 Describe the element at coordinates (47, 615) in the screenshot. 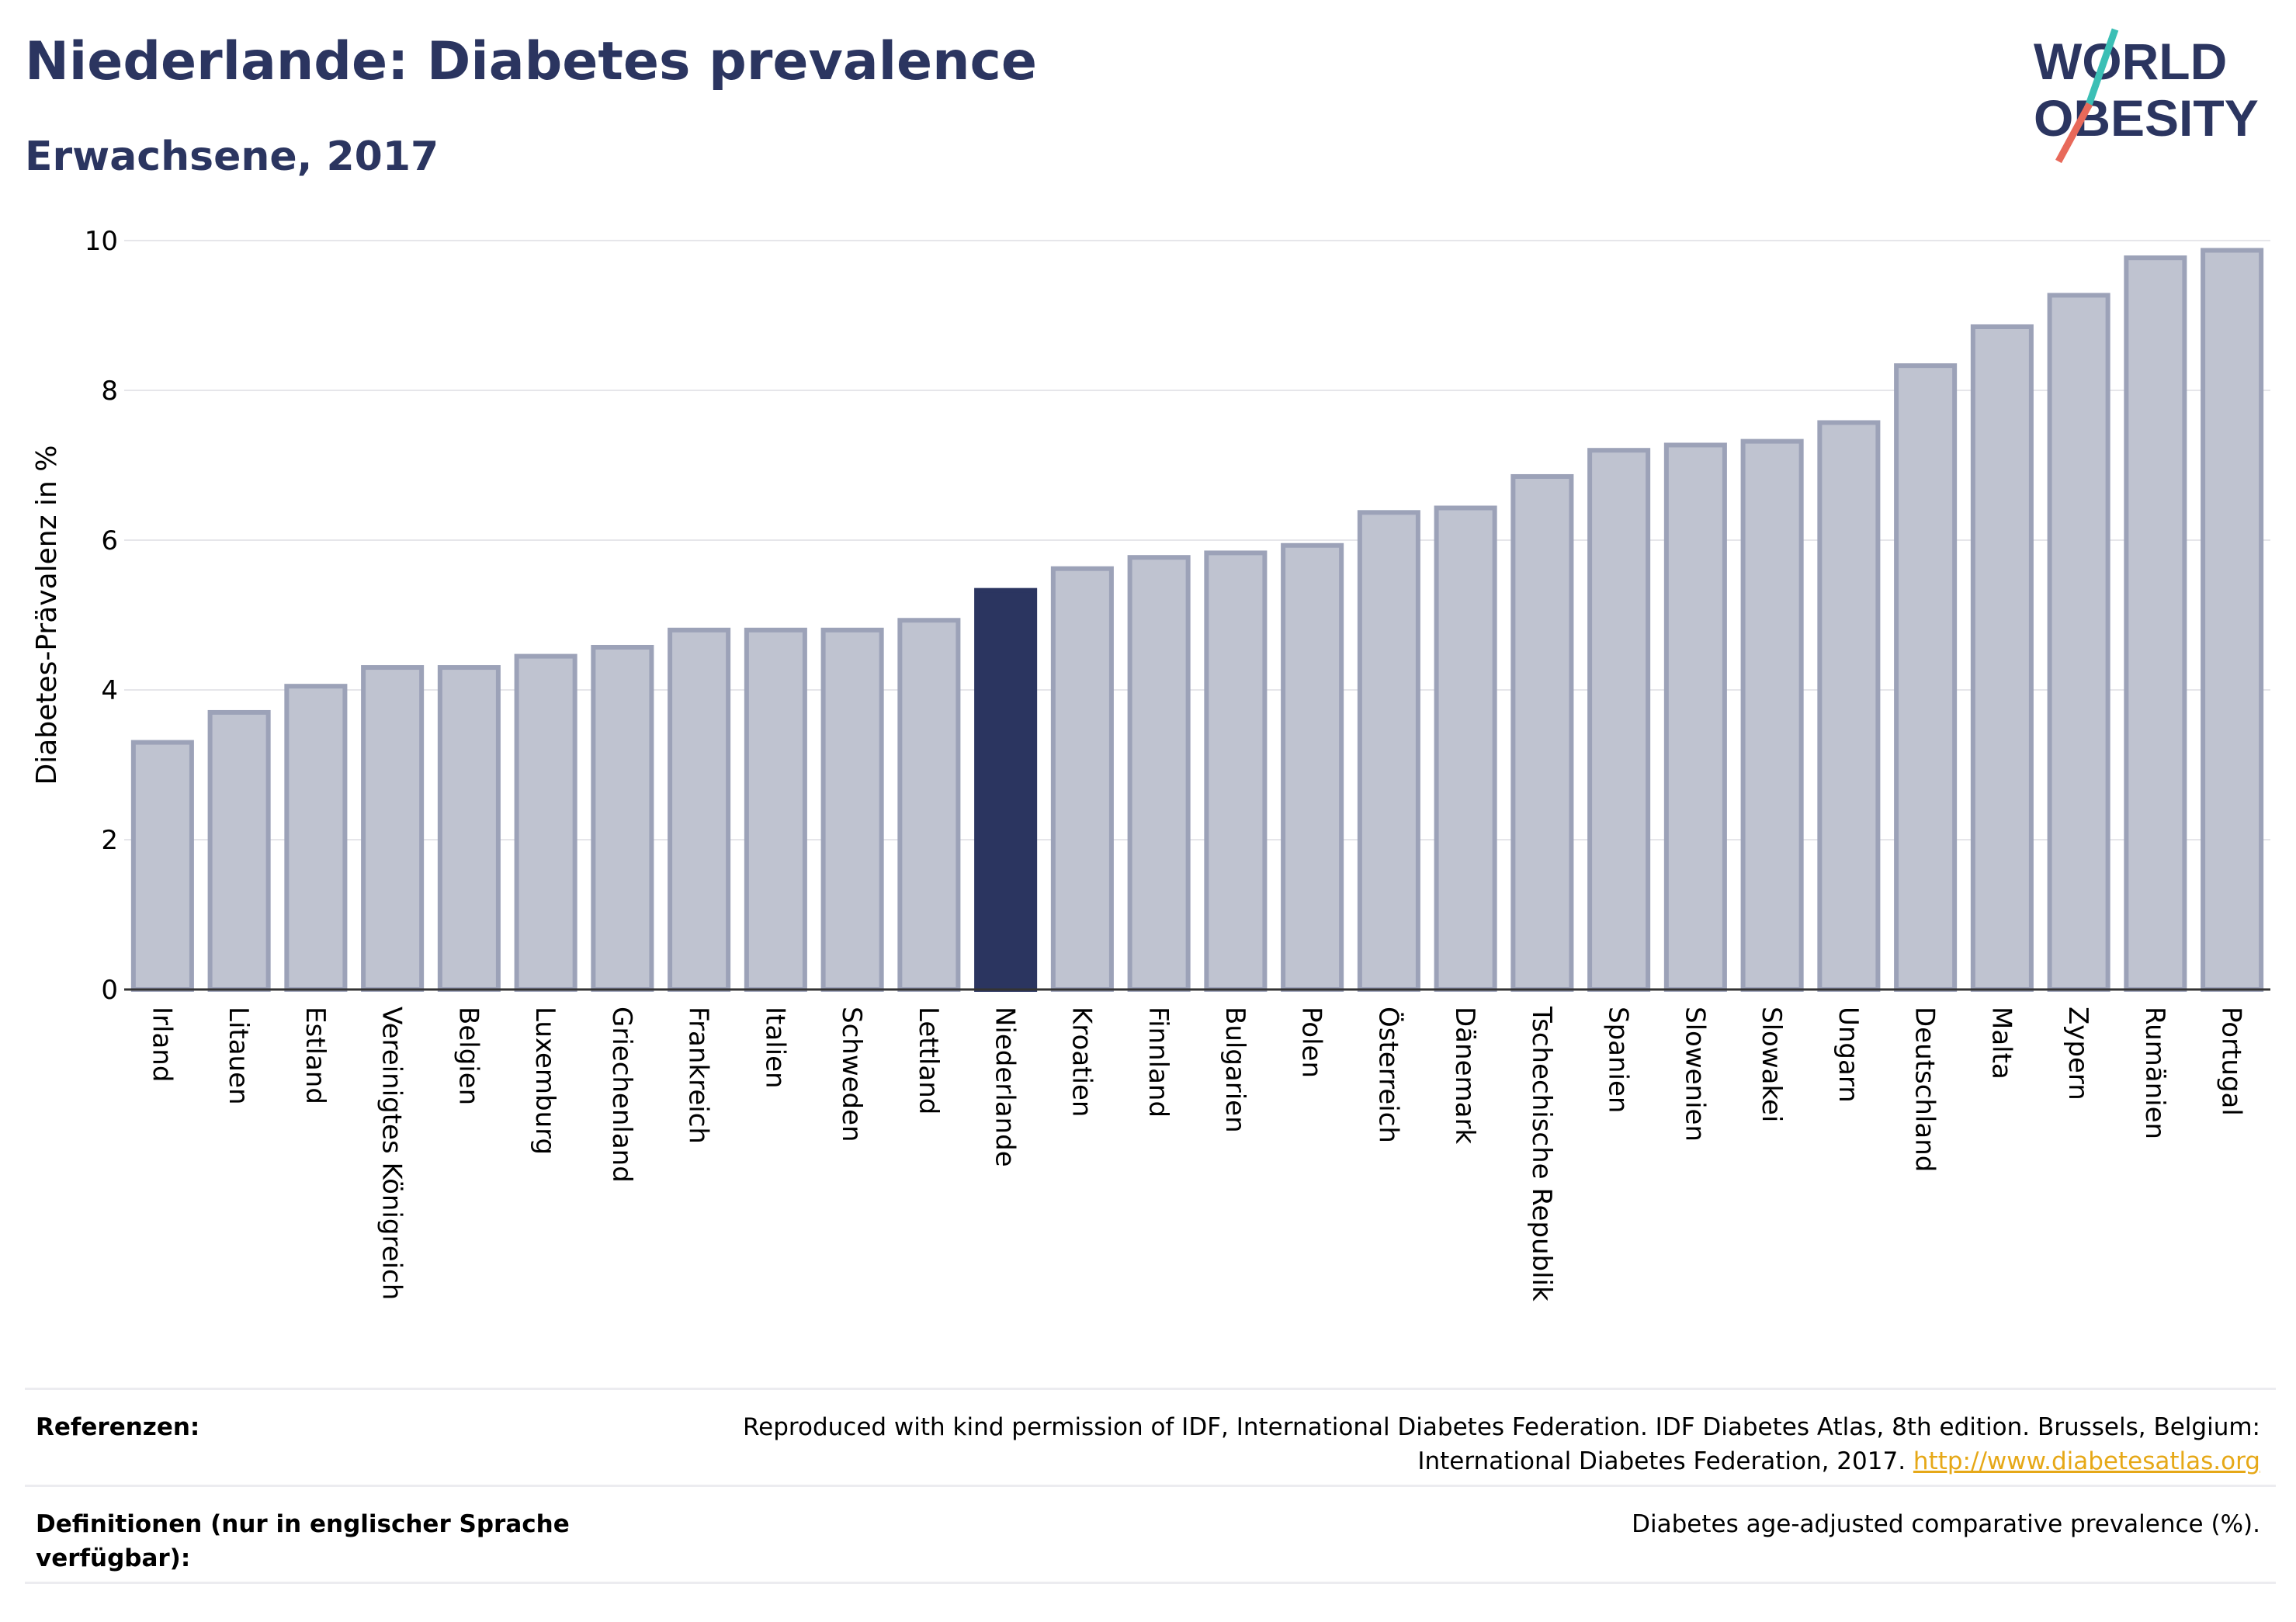

I see `y-axis-label: Diabetes-Prävalenz in %` at that location.